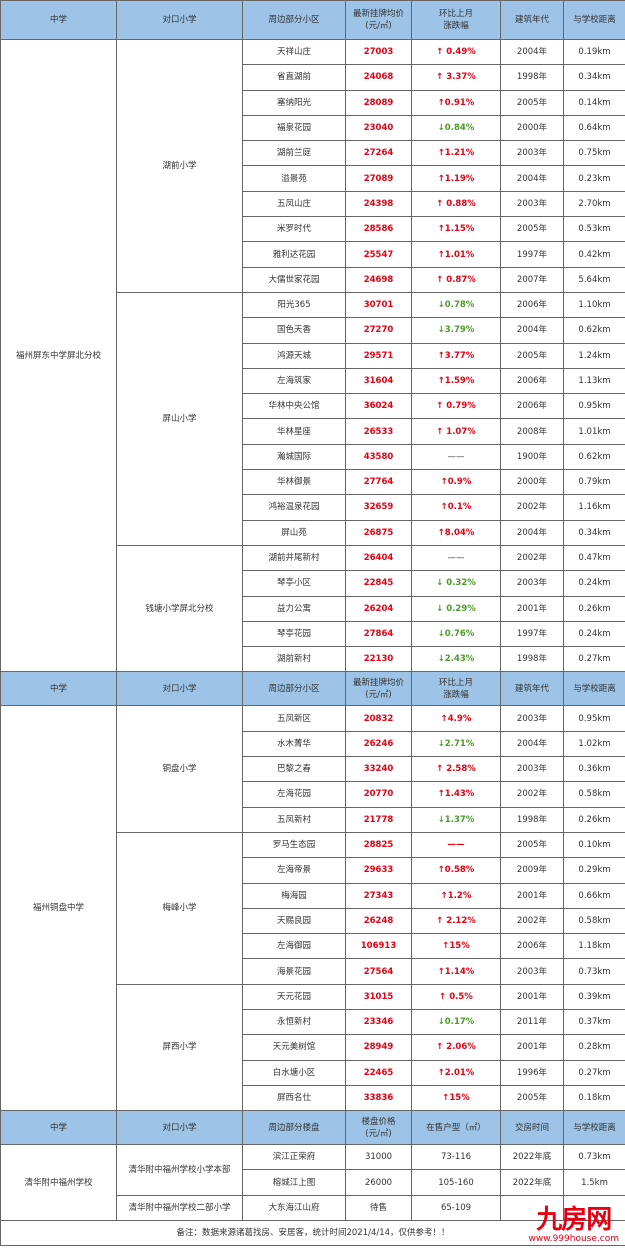 The width and height of the screenshot is (625, 1248). What do you see at coordinates (294, 128) in the screenshot?
I see `community-name: 福泉花园` at bounding box center [294, 128].